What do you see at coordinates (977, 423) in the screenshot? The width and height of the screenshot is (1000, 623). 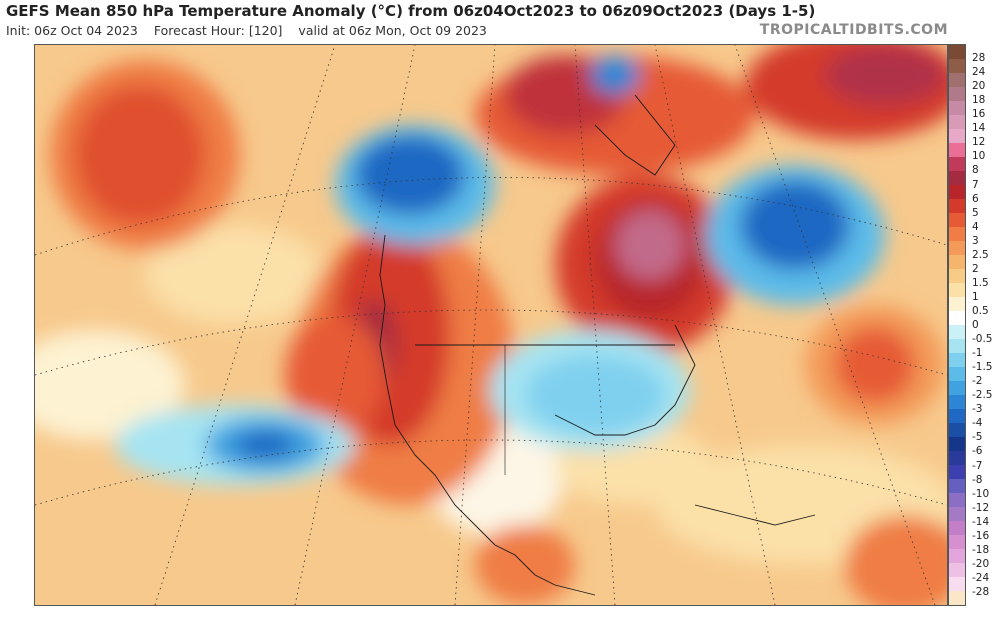 I see `colorbar-label: -4` at bounding box center [977, 423].